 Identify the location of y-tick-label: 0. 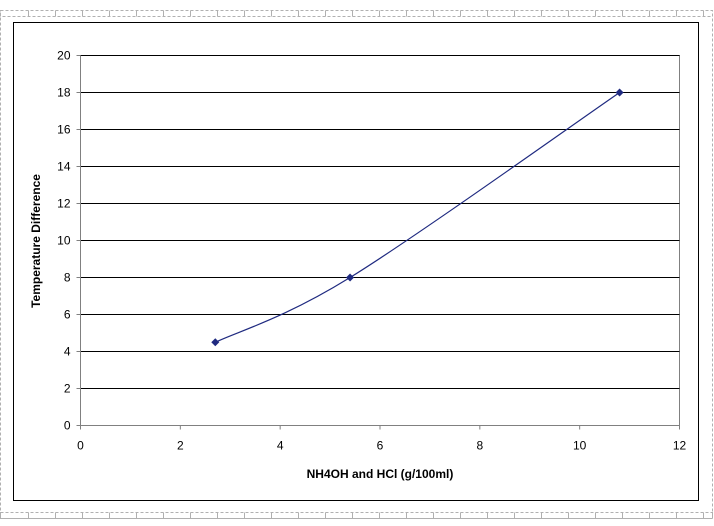
(67, 426).